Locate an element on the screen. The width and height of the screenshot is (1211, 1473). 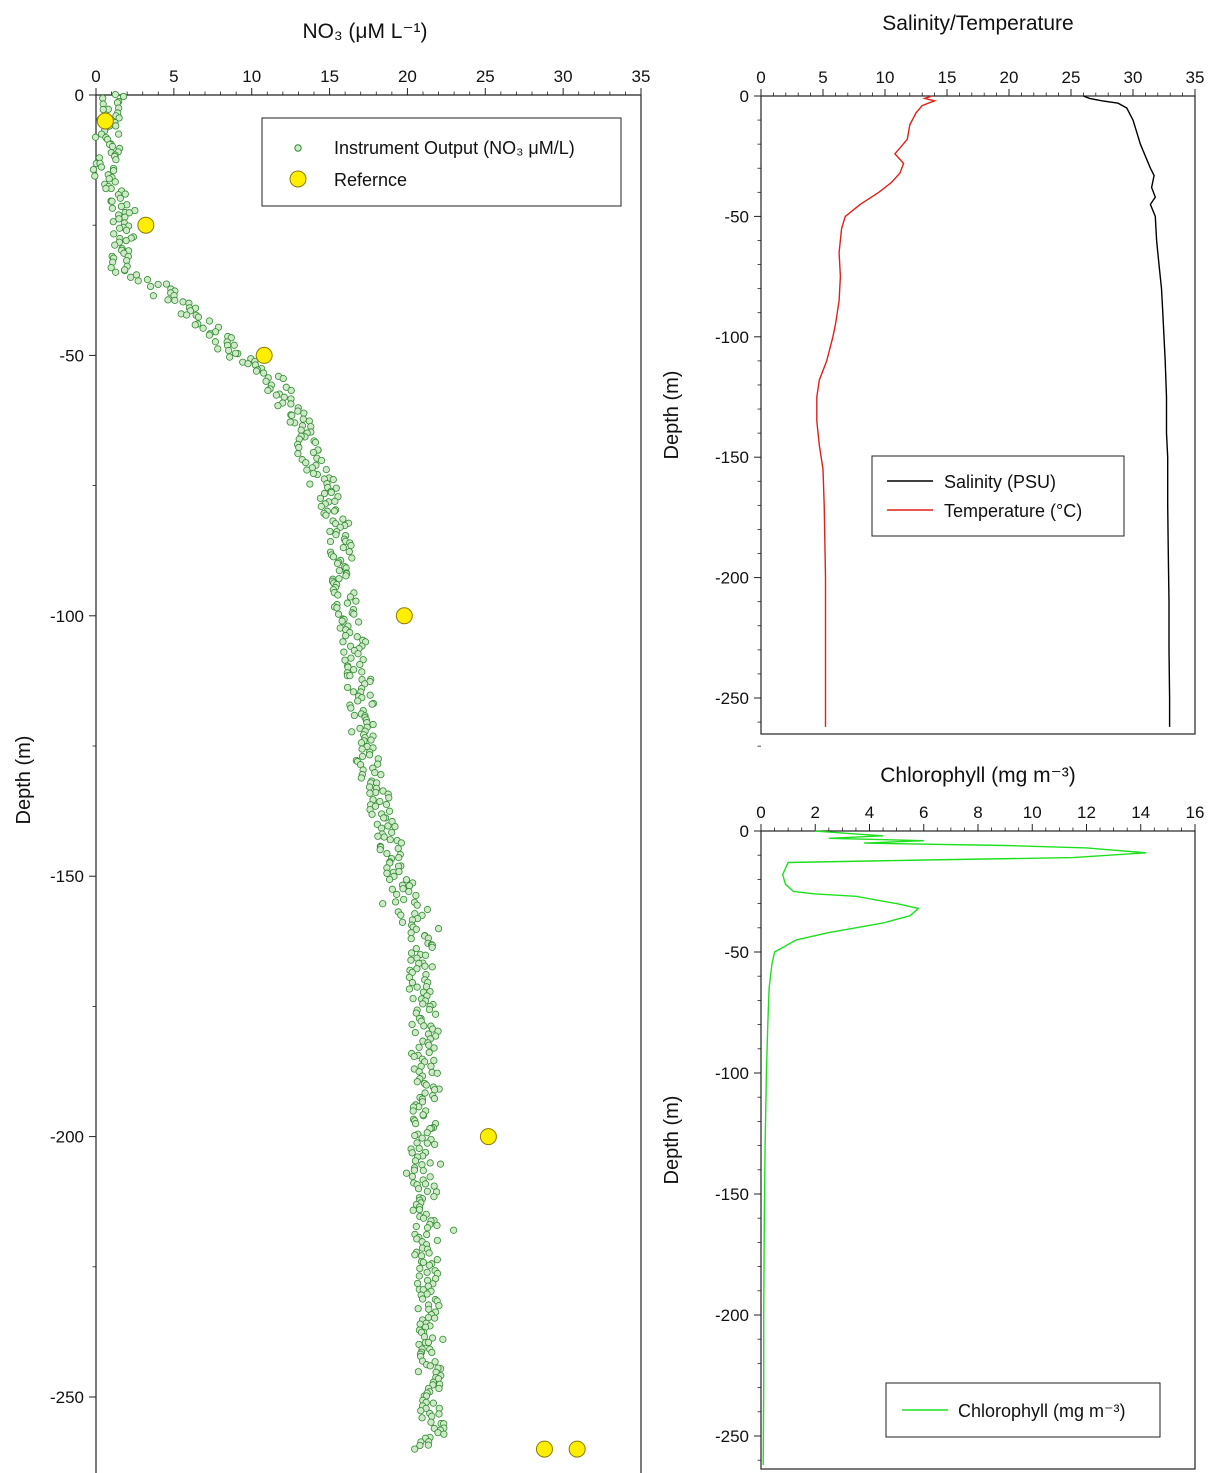
x-tick-label: 35 is located at coordinates (641, 76).